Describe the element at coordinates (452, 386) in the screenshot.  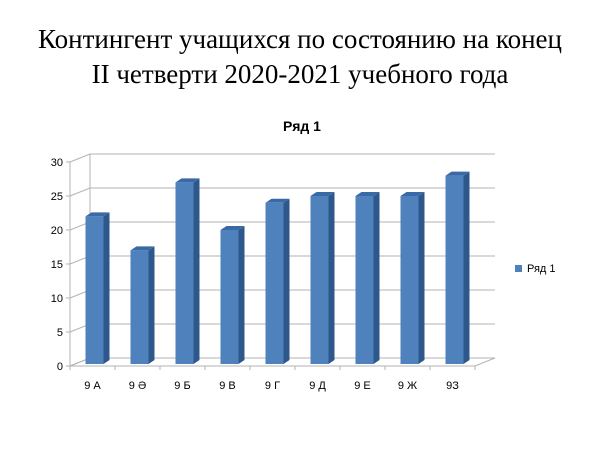
I see `x-tick-label: 9З` at that location.